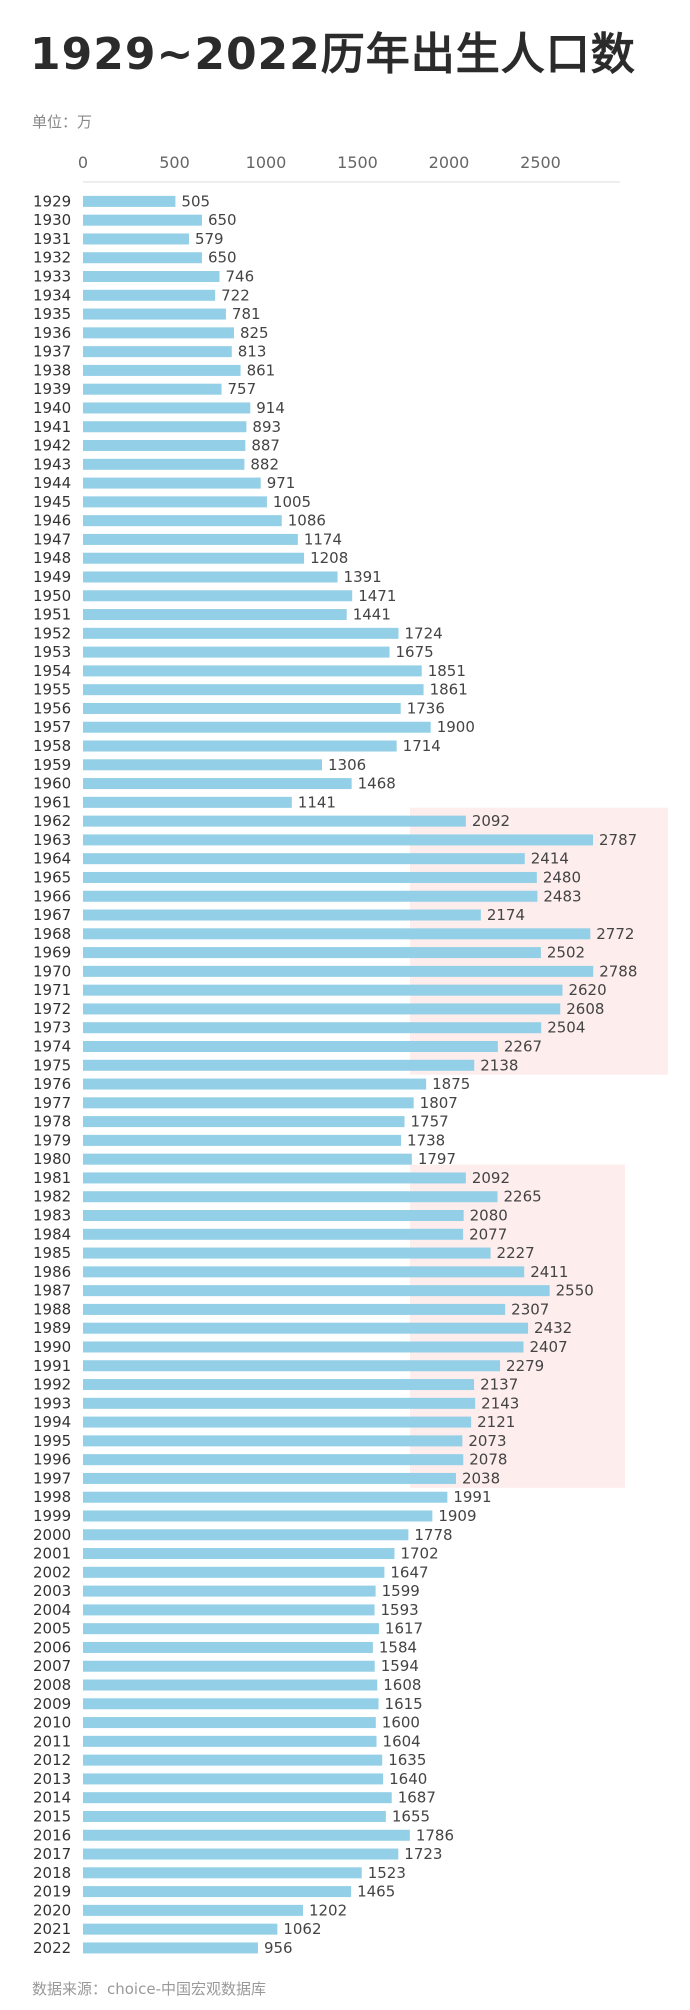  Describe the element at coordinates (52, 690) in the screenshot. I see `year-label: 1955` at that location.